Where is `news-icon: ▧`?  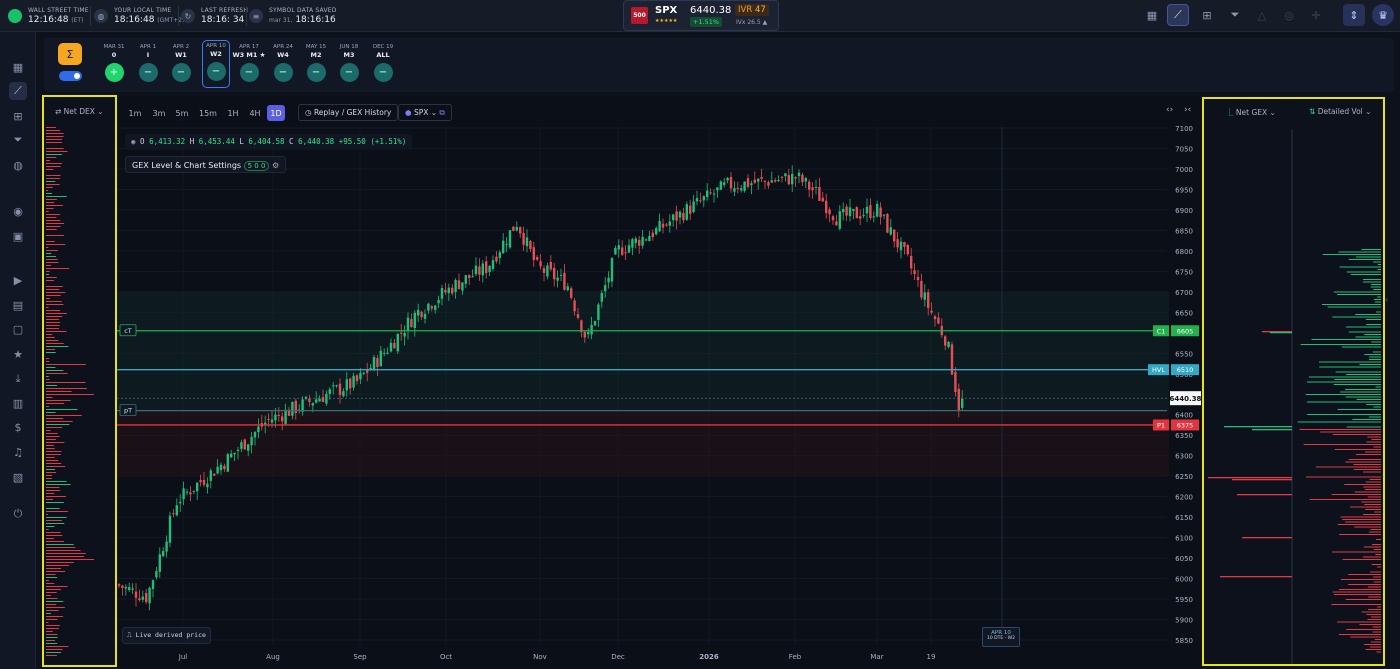
news-icon: ▧ is located at coordinates (18, 477).